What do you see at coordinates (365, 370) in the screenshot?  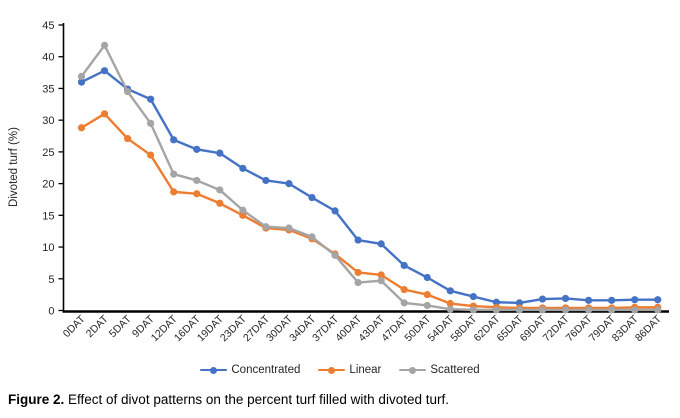 I see `legend-label-linear: Linear` at bounding box center [365, 370].